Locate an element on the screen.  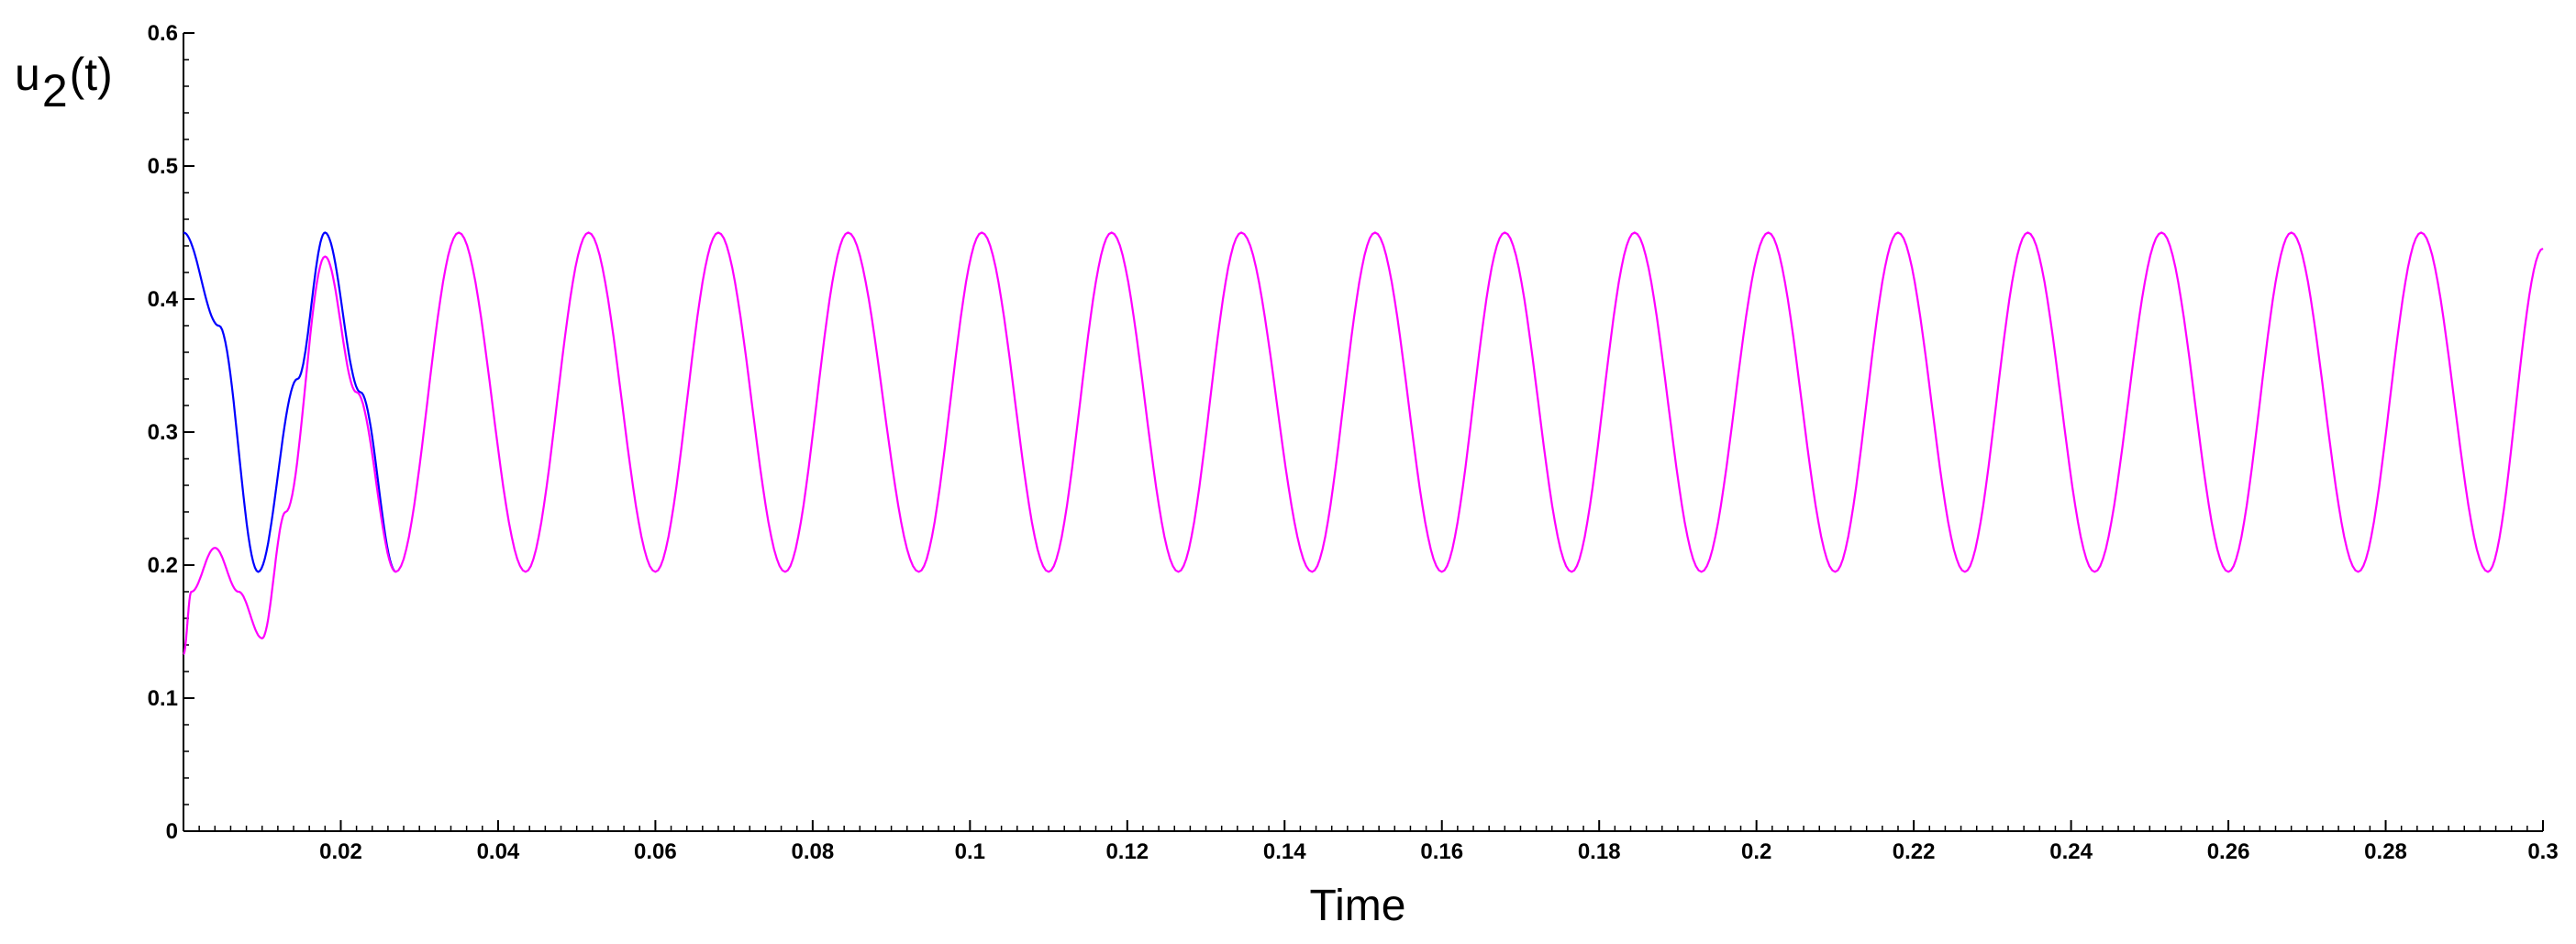
x-tick-label: 0.22 is located at coordinates (1914, 851).